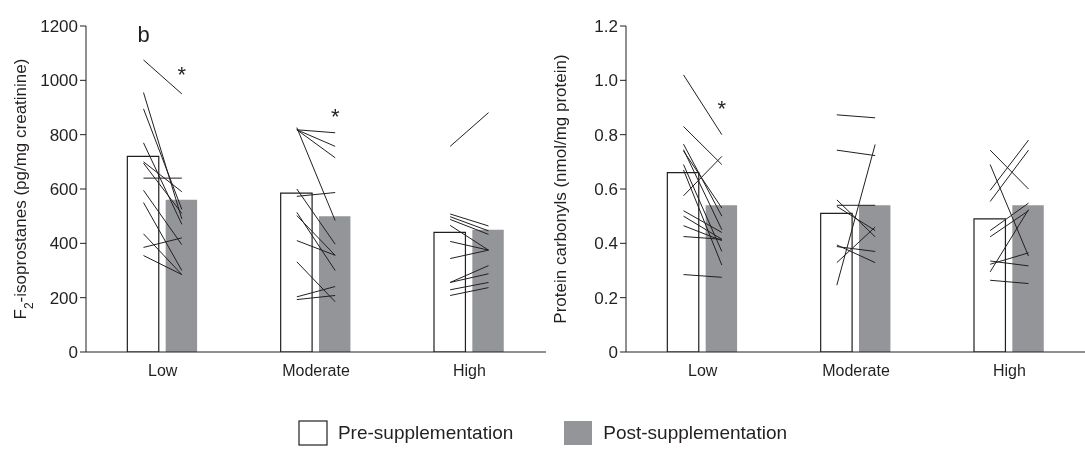 Image resolution: width=1085 pixels, height=466 pixels. I want to click on y-tick-label: 0.2, so click(606, 298).